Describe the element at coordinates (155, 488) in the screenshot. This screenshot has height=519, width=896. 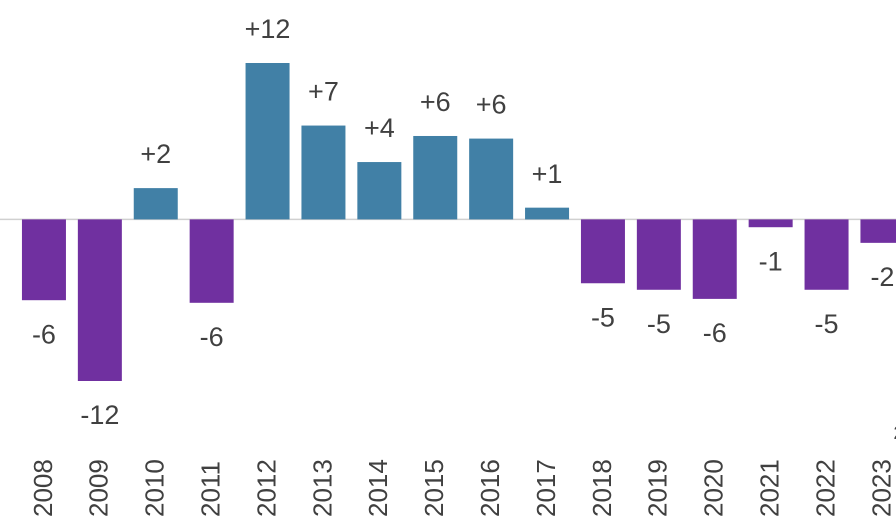
I see `x-tick-label: 2010` at that location.